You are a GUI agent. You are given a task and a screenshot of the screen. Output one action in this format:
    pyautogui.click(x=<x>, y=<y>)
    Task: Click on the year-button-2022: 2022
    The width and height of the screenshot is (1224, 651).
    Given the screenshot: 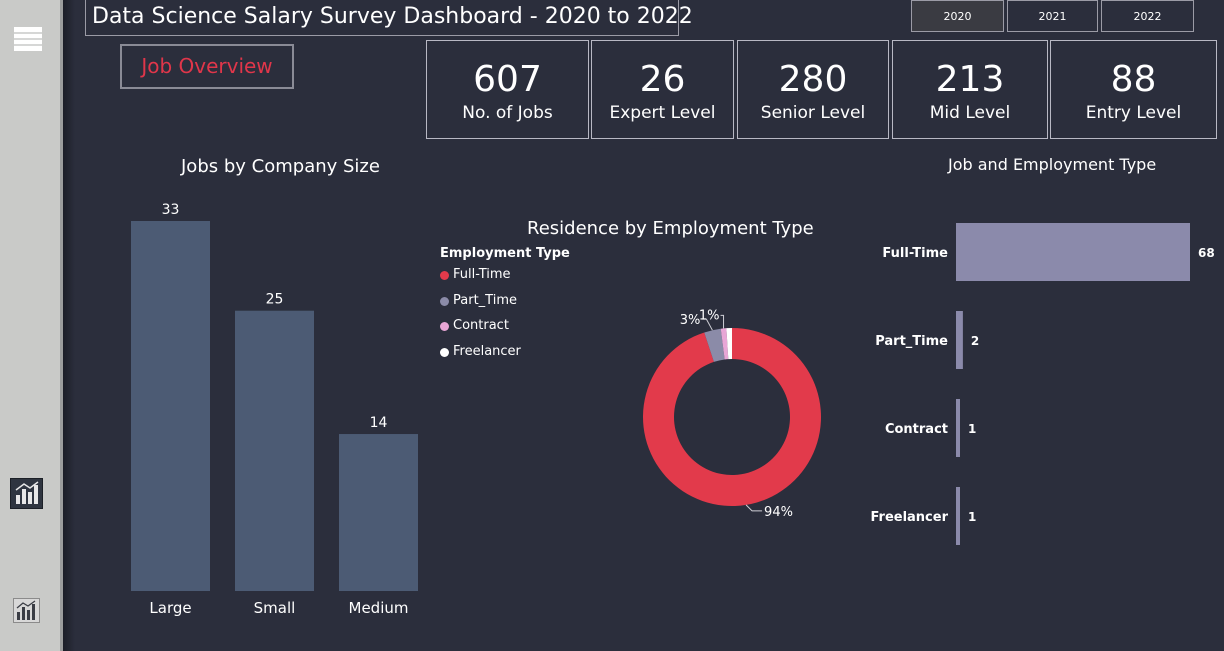 What is the action you would take?
    pyautogui.click(x=1147, y=16)
    